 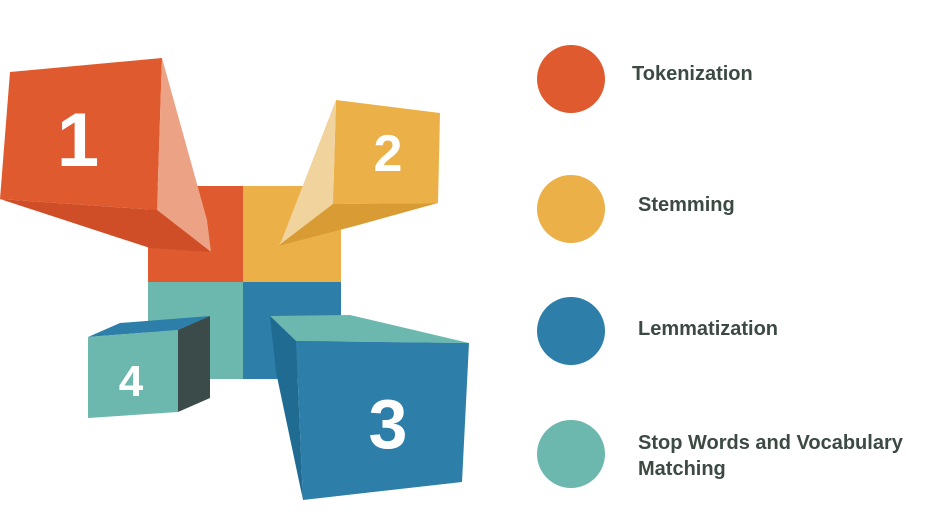 What do you see at coordinates (149, 367) in the screenshot?
I see `block-4: 4` at bounding box center [149, 367].